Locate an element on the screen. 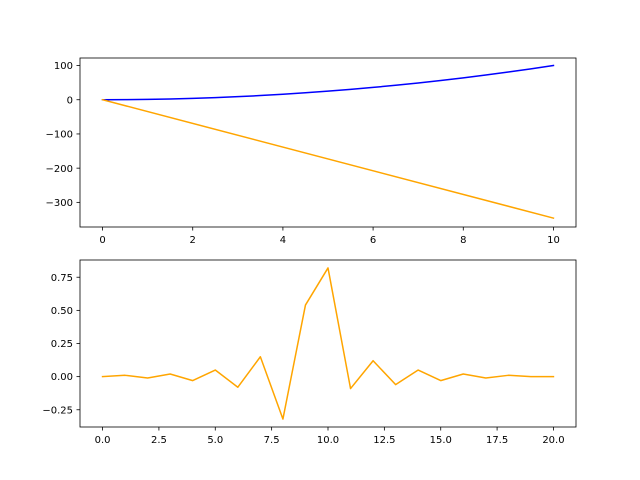  bottom-chart-y-tick-label: 0.00 is located at coordinates (62, 377).